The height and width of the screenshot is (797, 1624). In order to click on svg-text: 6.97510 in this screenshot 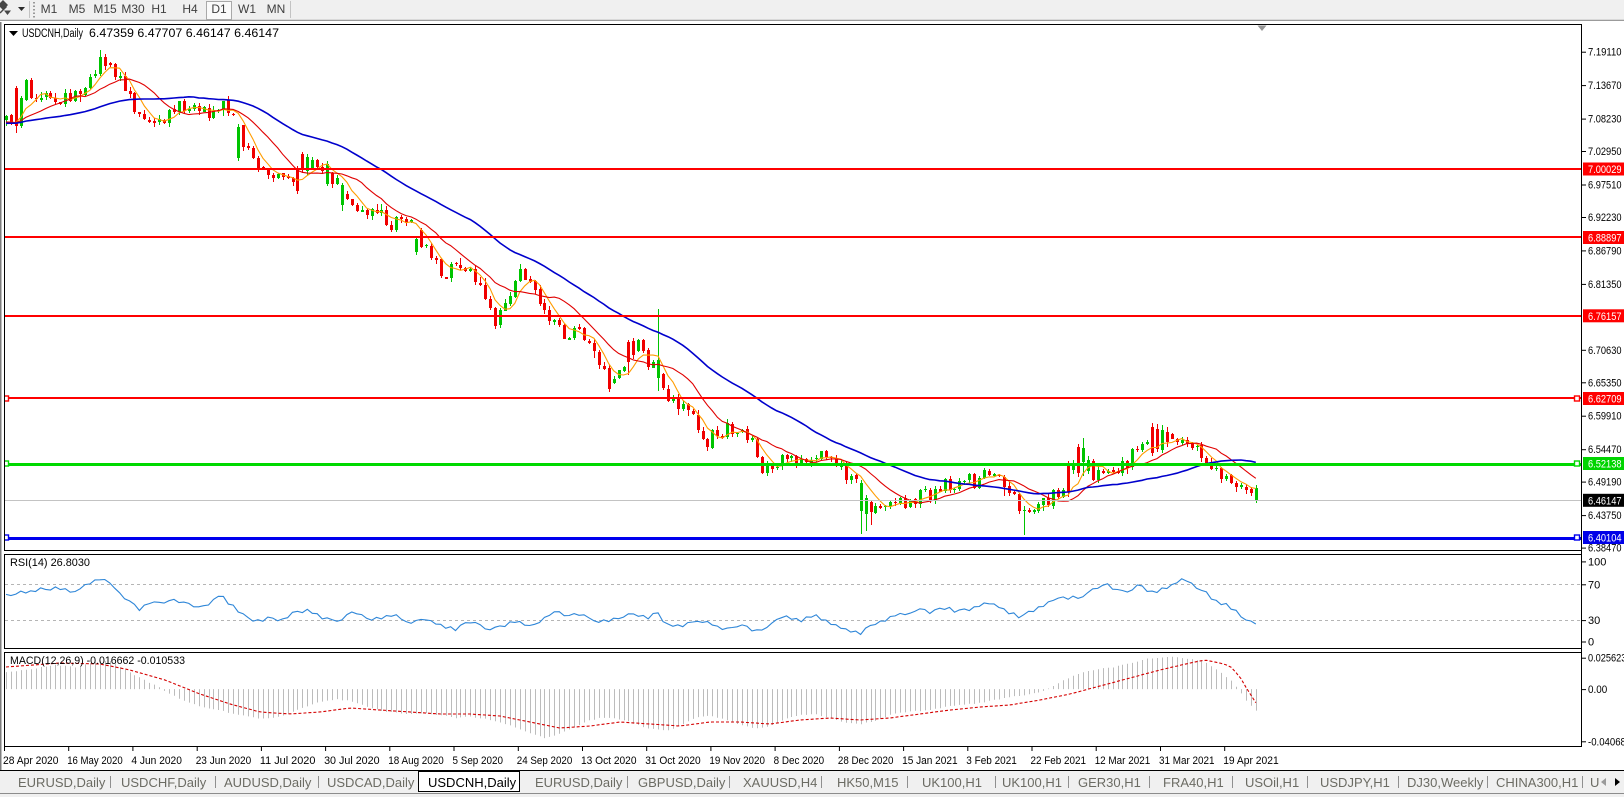, I will do `click(1605, 186)`.